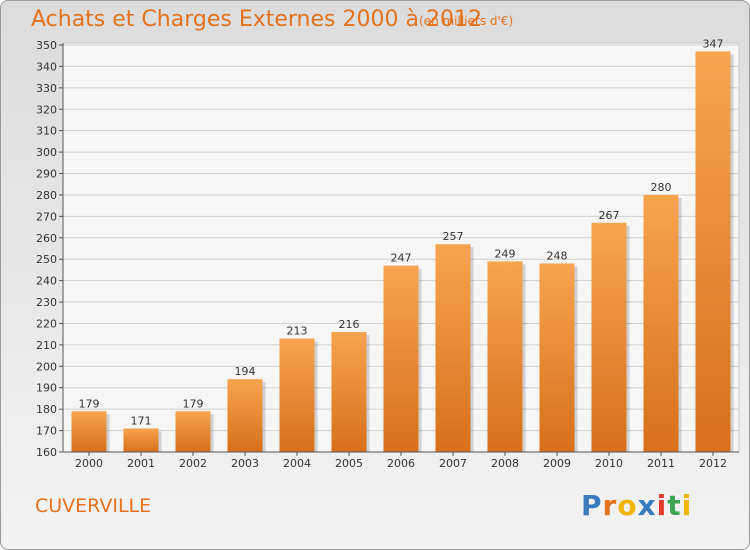  Describe the element at coordinates (661, 323) in the screenshot. I see `bar-2011` at that location.